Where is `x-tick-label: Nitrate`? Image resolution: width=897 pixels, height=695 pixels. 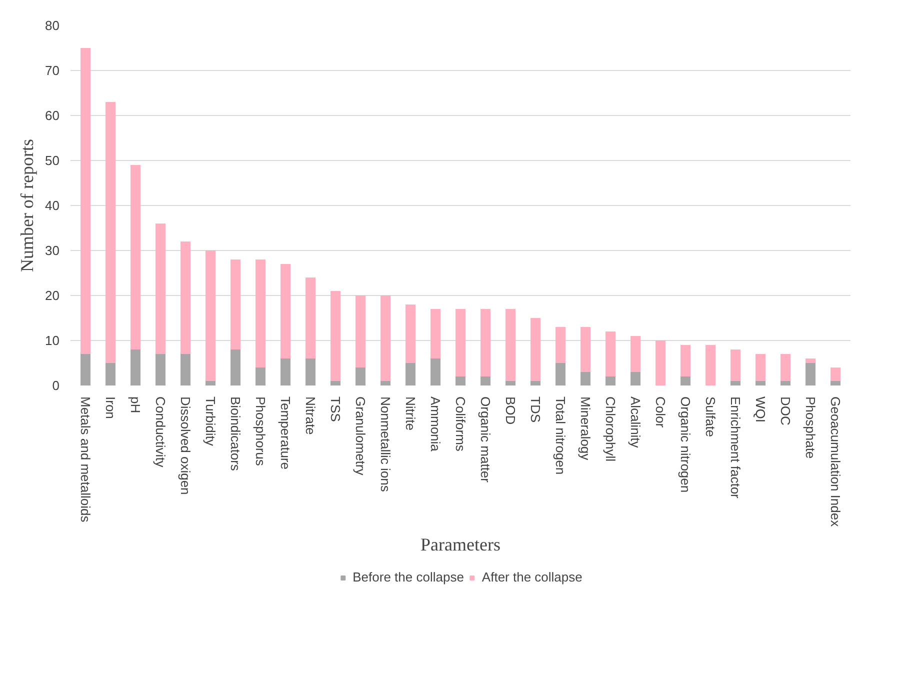
x-tick-label: Nitrate is located at coordinates (310, 415).